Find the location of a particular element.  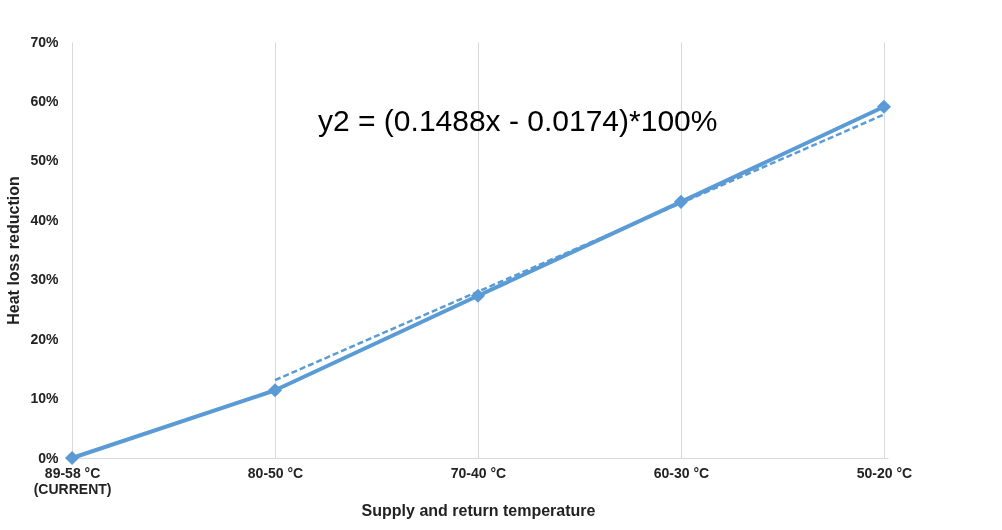

x-tick-label: 60-30 °C is located at coordinates (681, 472).